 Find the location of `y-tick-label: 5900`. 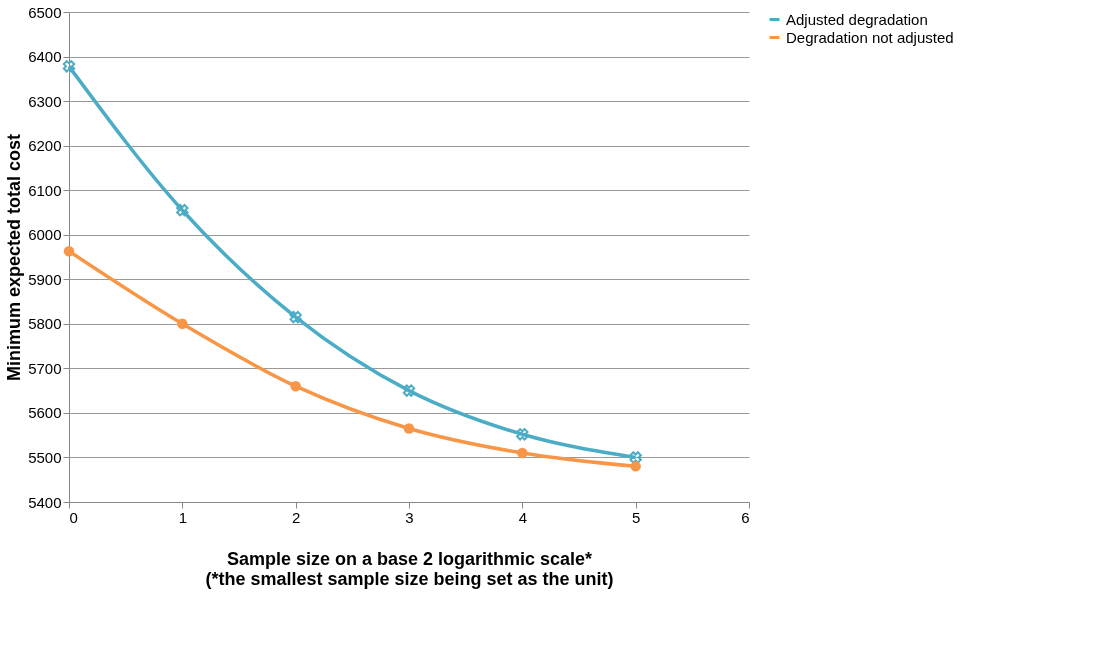

y-tick-label: 5900 is located at coordinates (45, 279).